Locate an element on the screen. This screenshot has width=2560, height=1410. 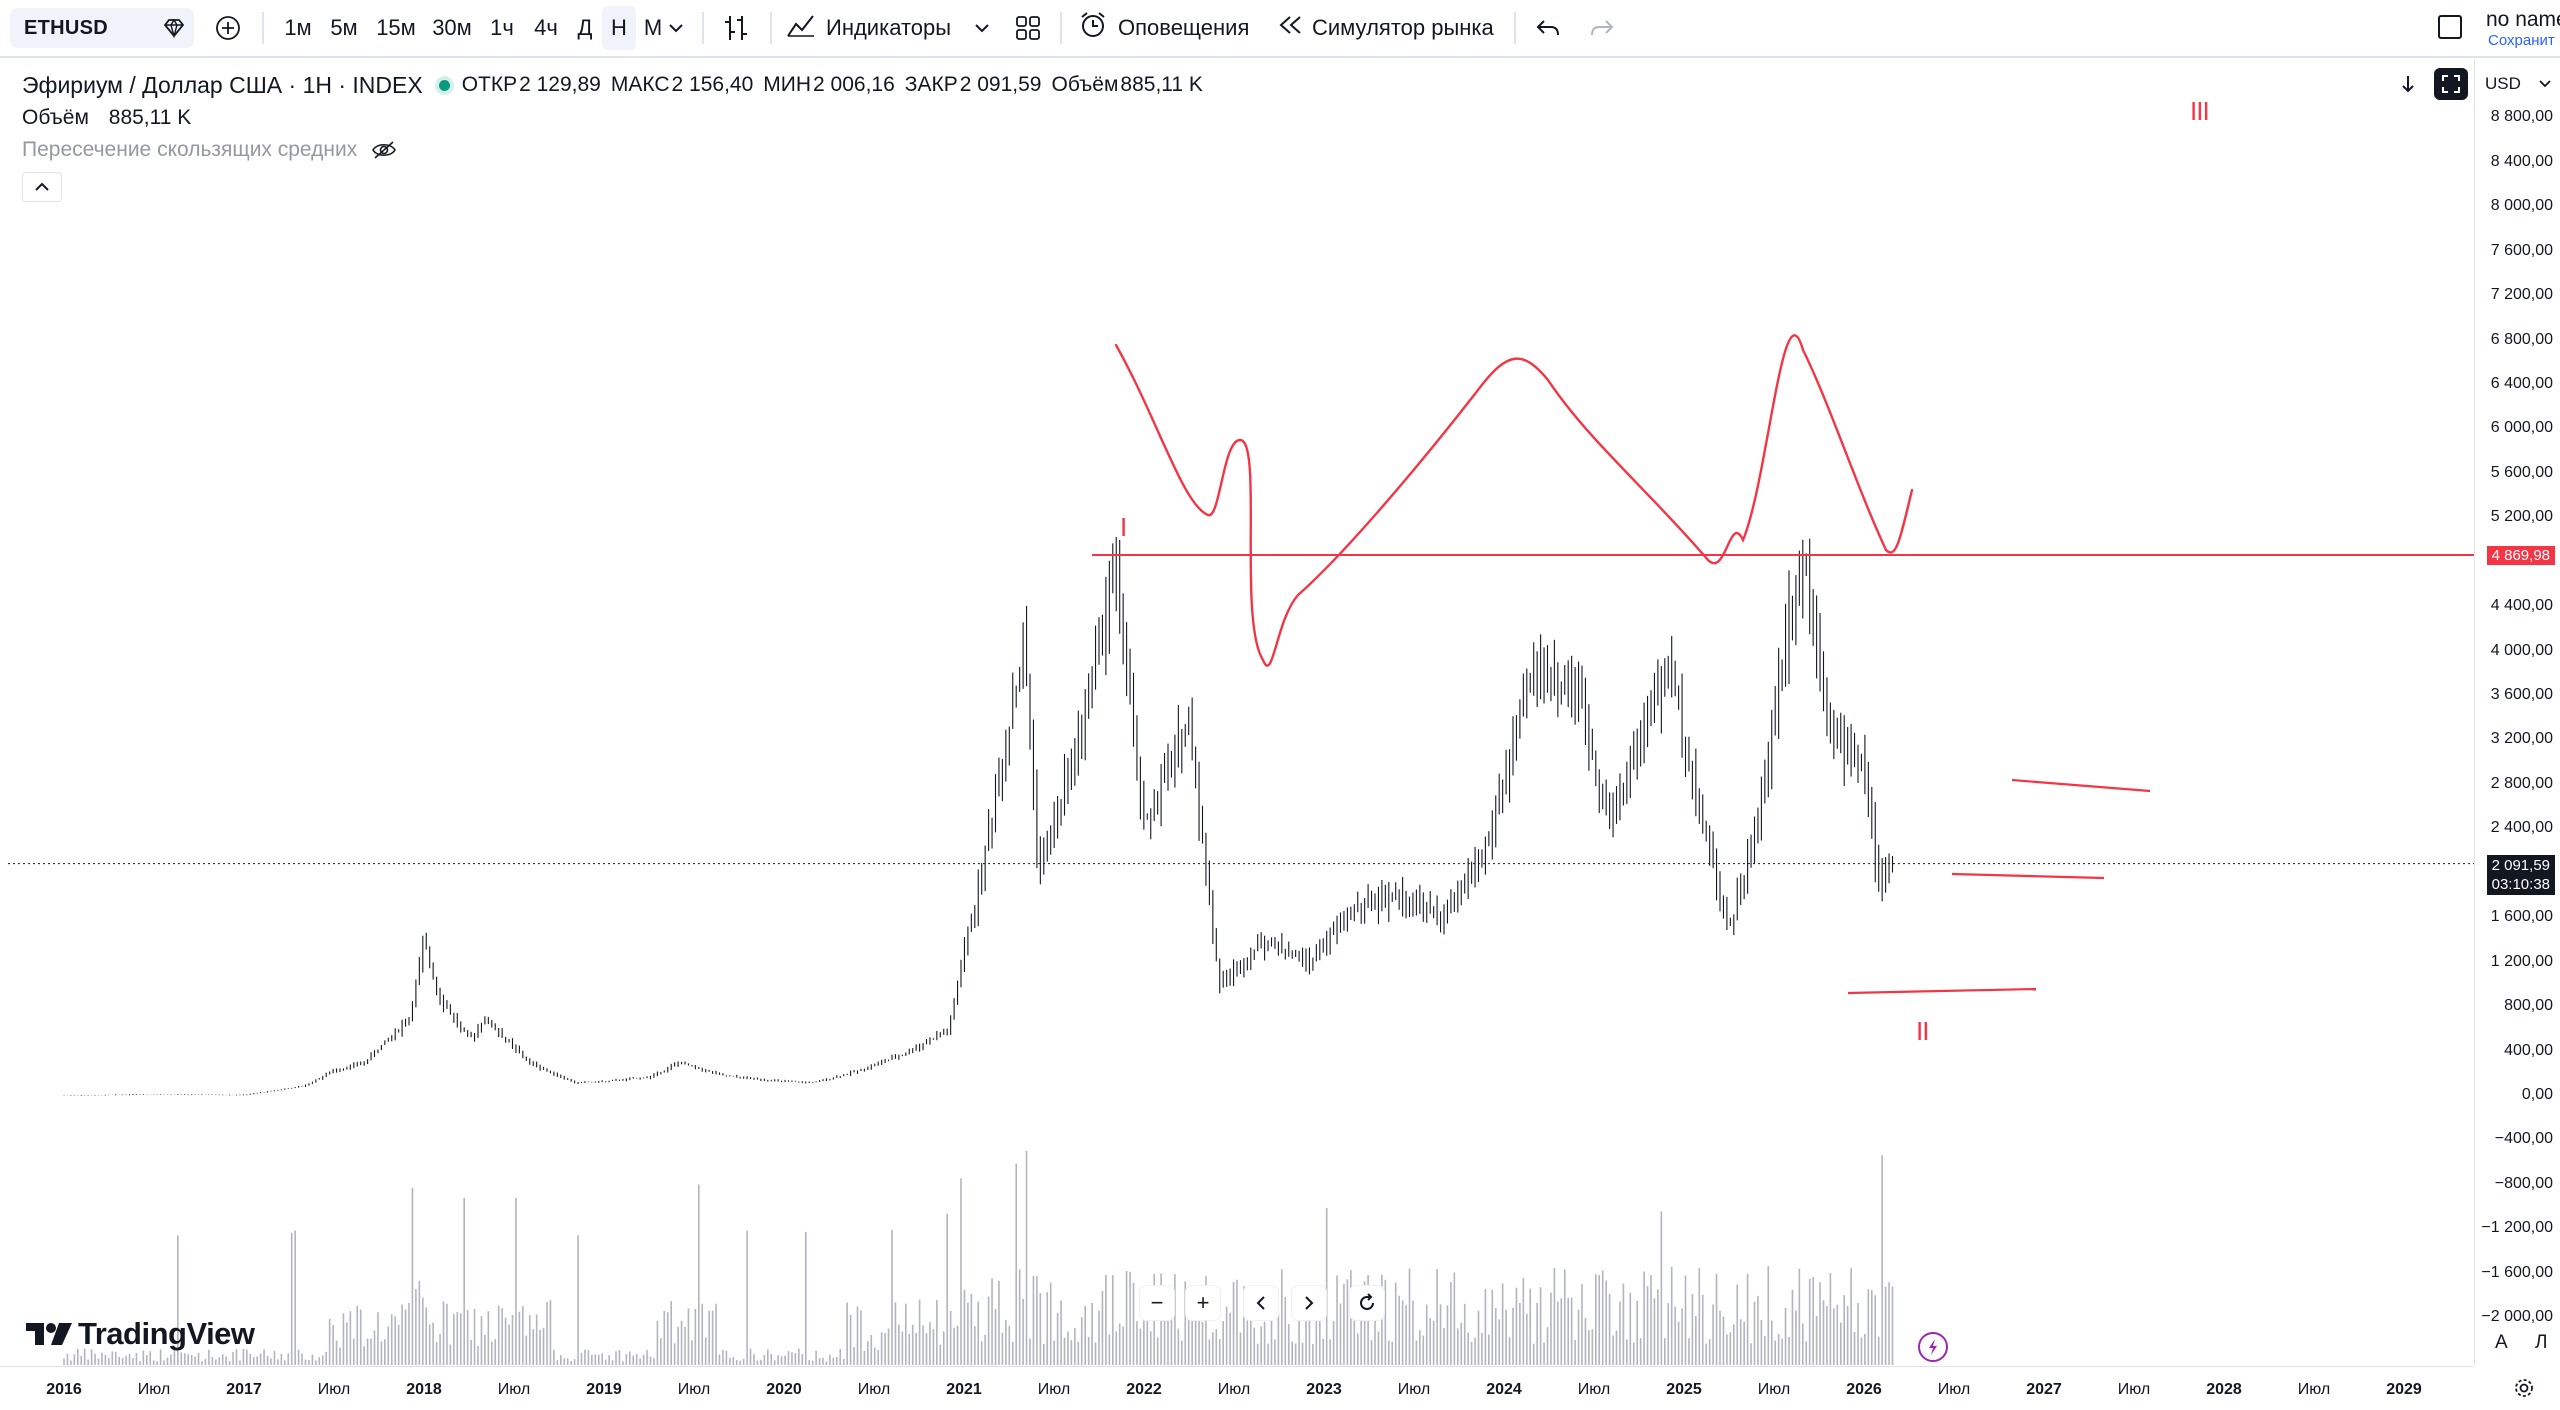
plus-icon: + is located at coordinates (1203, 1302).